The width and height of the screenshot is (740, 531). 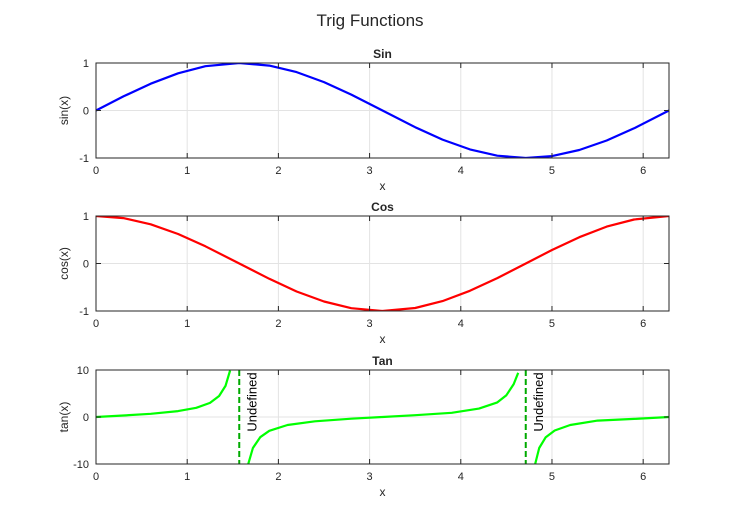 What do you see at coordinates (382, 54) in the screenshot?
I see `sin-title: Sin` at bounding box center [382, 54].